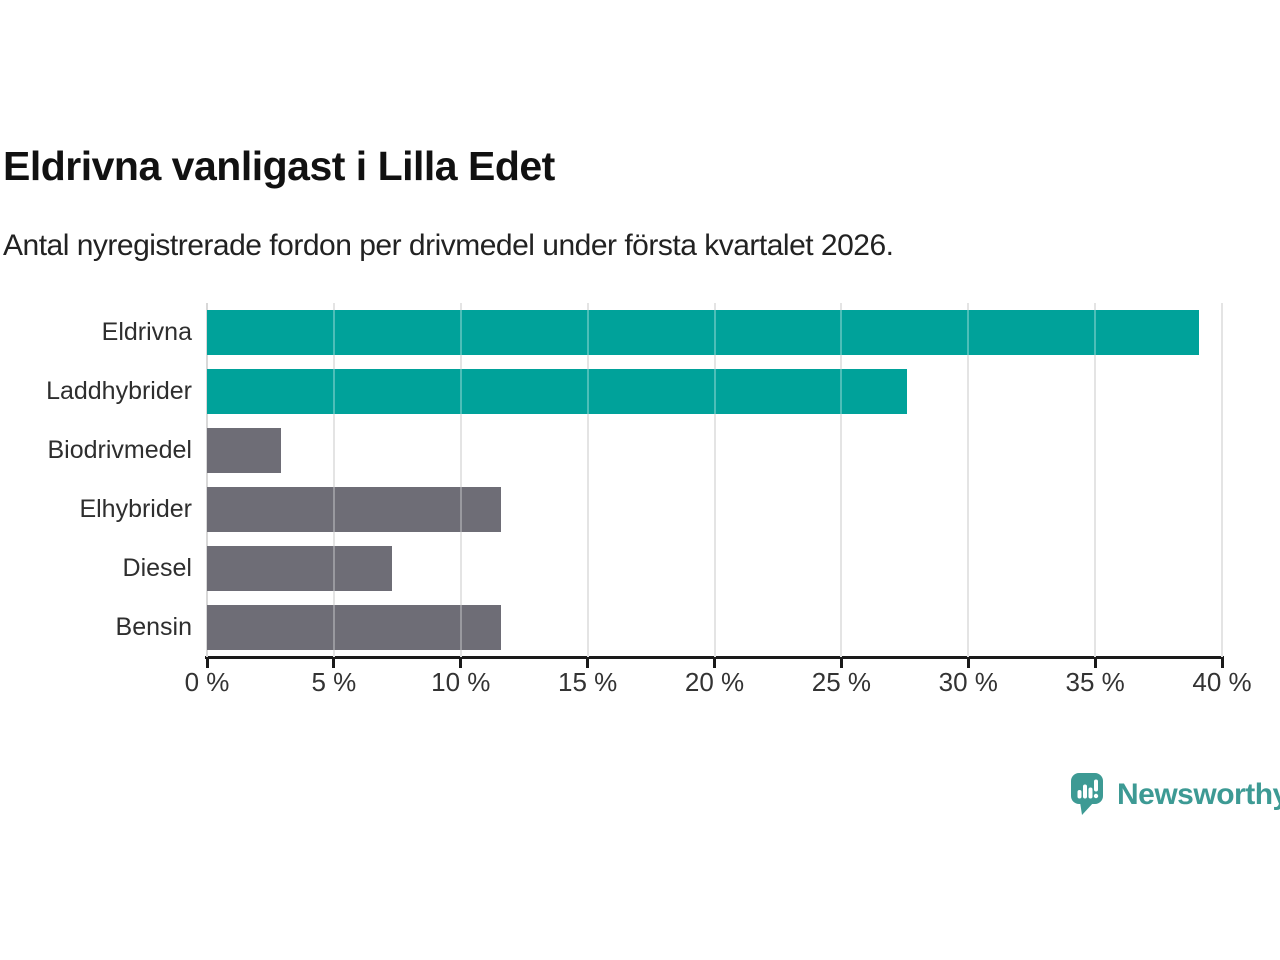 The height and width of the screenshot is (960, 1280). Describe the element at coordinates (1095, 682) in the screenshot. I see `x-tick-label-35: 35 %` at that location.